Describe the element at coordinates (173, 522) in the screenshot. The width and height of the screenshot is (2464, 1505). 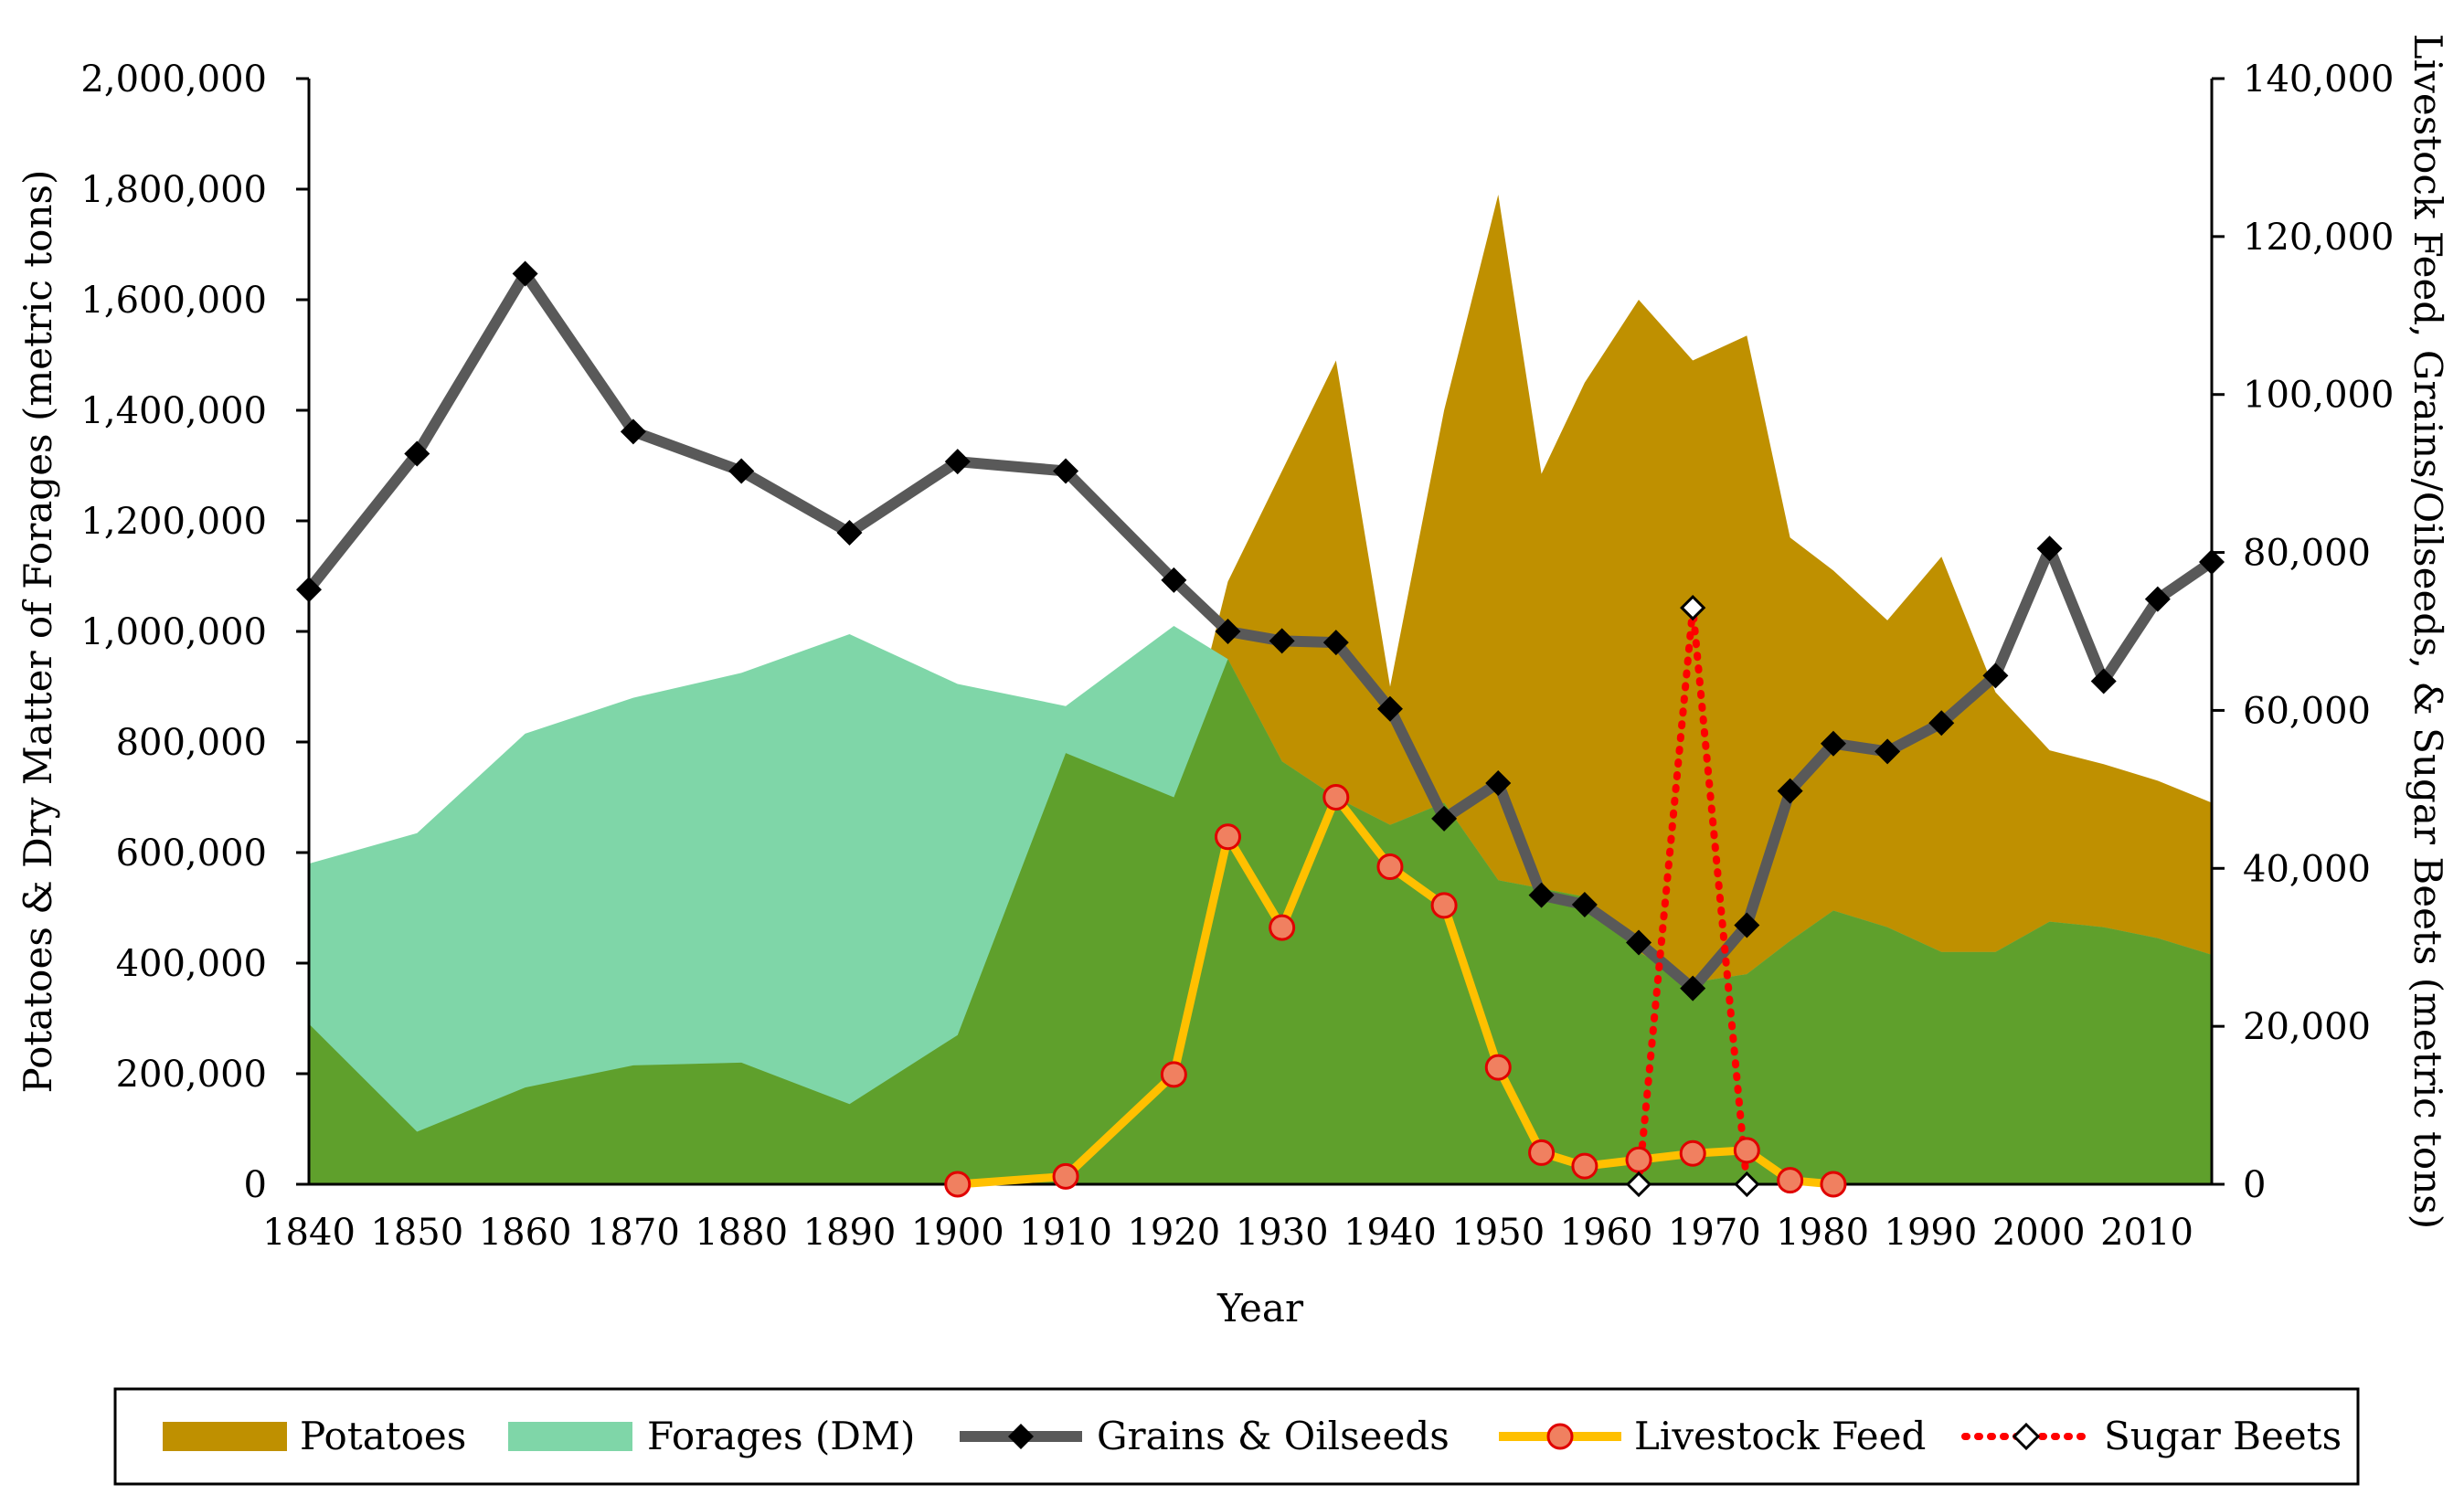
I see `left-tick-label: 1,200,000` at that location.